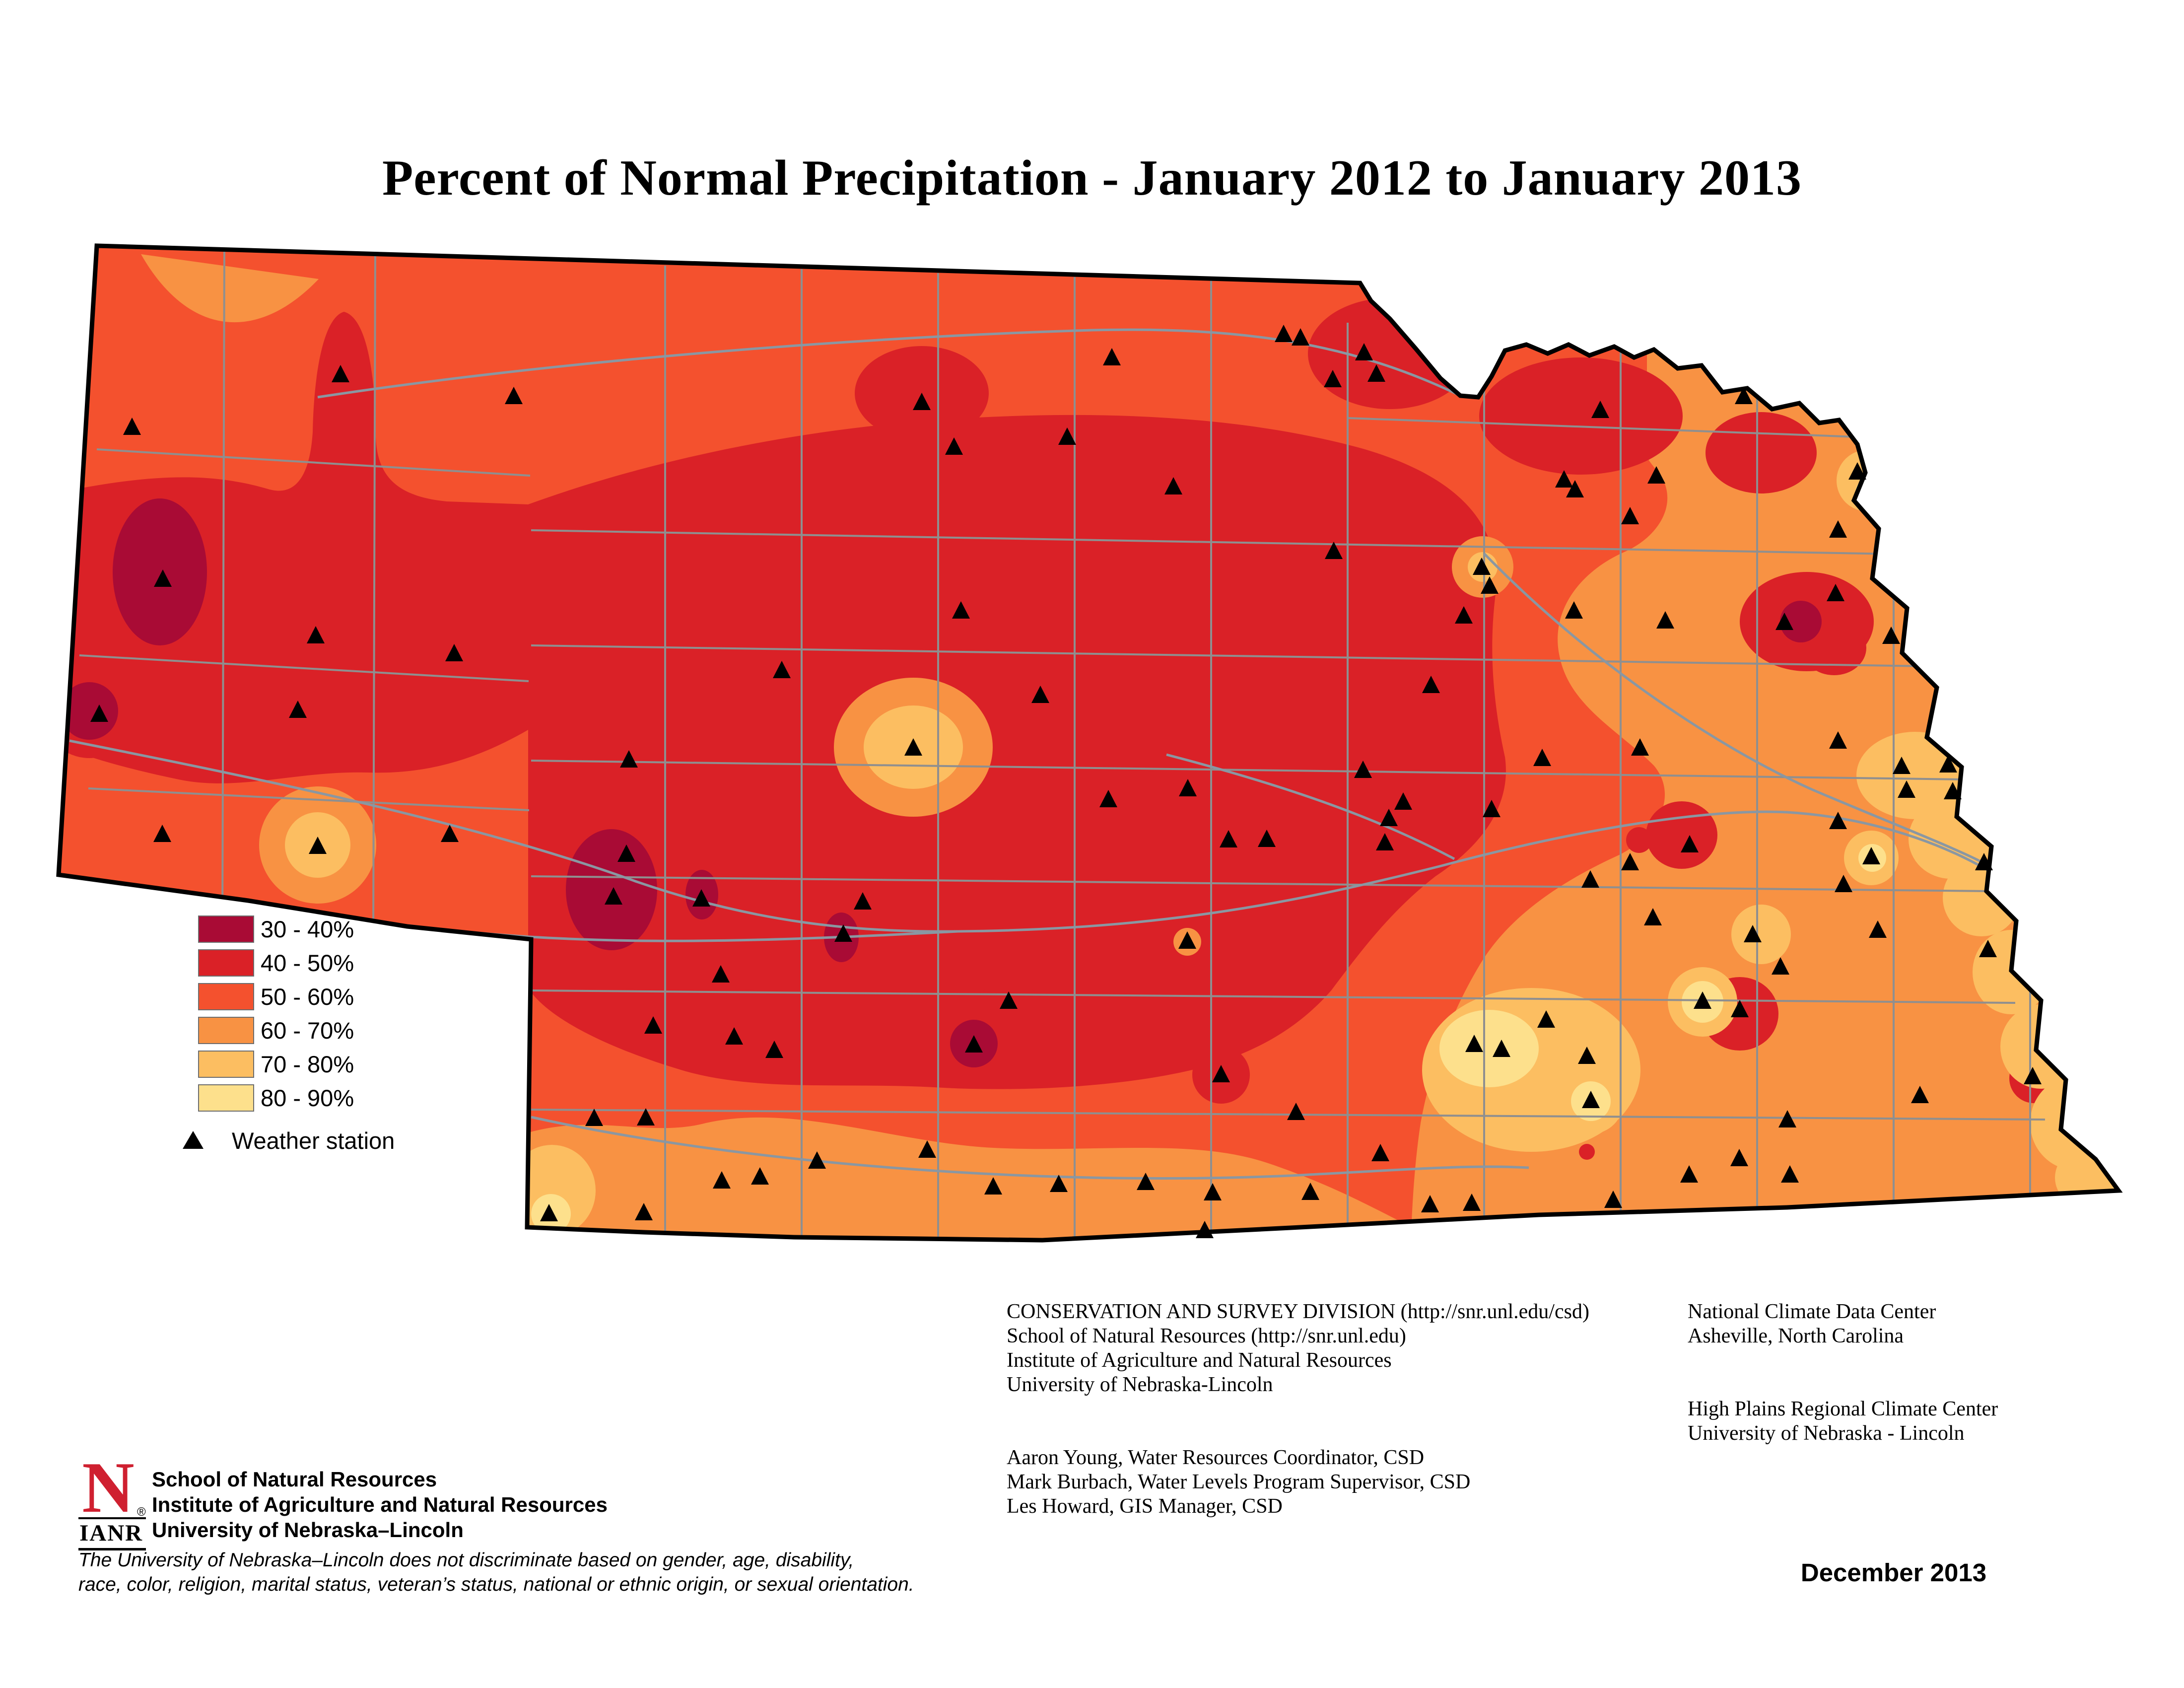 The height and width of the screenshot is (1688, 2184). What do you see at coordinates (307, 1064) in the screenshot?
I see `legend-label: 70 - 80%` at bounding box center [307, 1064].